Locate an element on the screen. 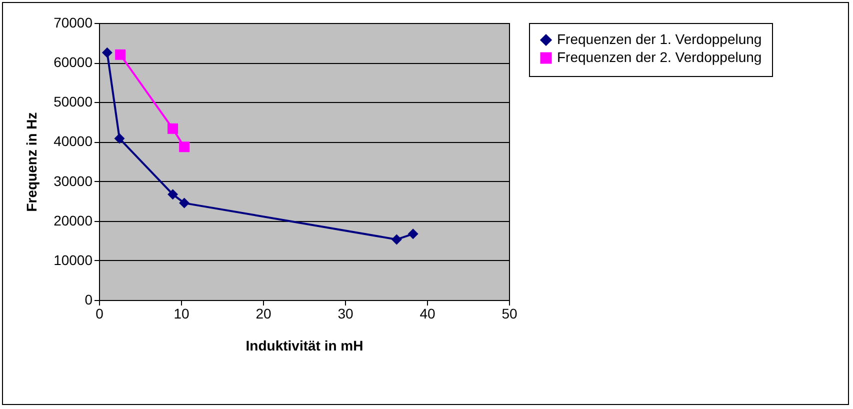 This screenshot has width=853, height=409. y-tick-label: 70000 is located at coordinates (73, 22).